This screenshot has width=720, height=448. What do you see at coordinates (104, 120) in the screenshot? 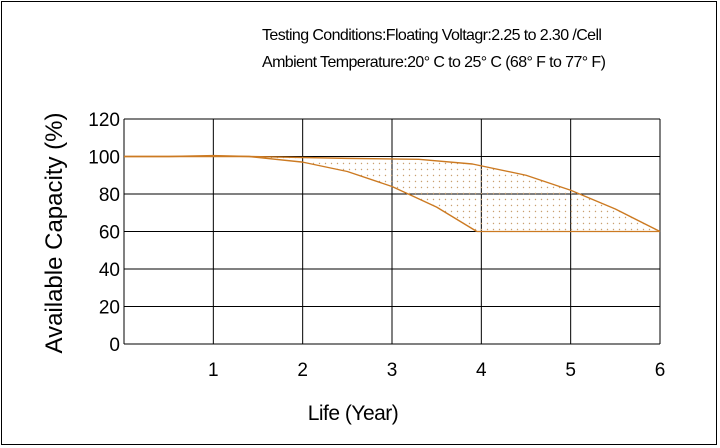
I see `y-tick-label: 120` at bounding box center [104, 120].